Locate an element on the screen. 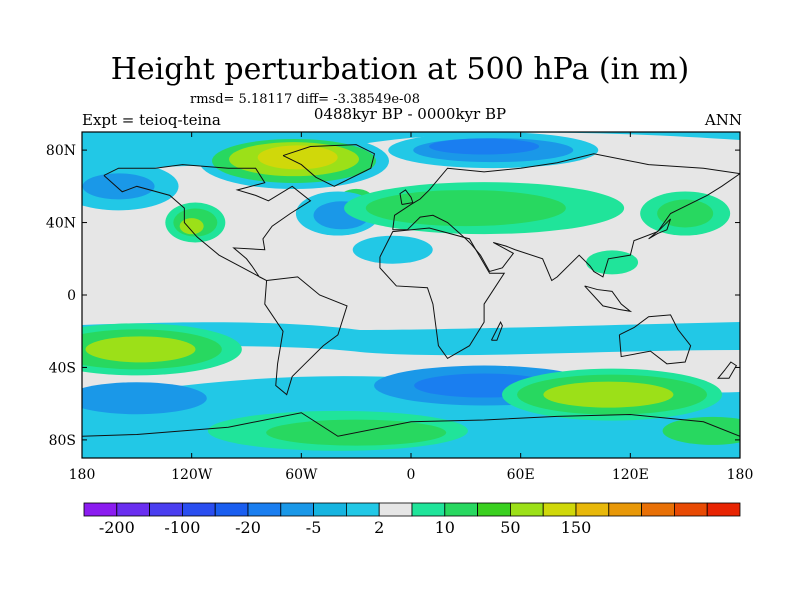  coast-new-zealand is located at coordinates (727, 370).